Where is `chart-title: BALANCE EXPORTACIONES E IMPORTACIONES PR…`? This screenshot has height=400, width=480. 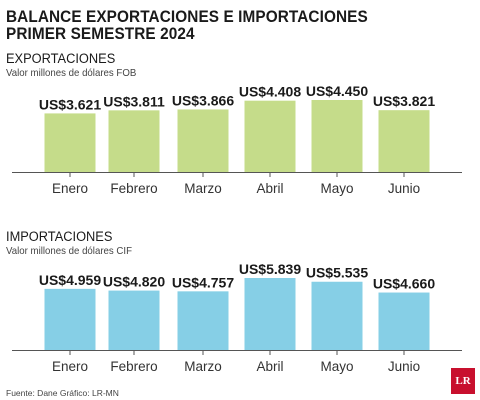 chart-title: BALANCE EXPORTACIONES E IMPORTACIONES PR… is located at coordinates (224, 26).